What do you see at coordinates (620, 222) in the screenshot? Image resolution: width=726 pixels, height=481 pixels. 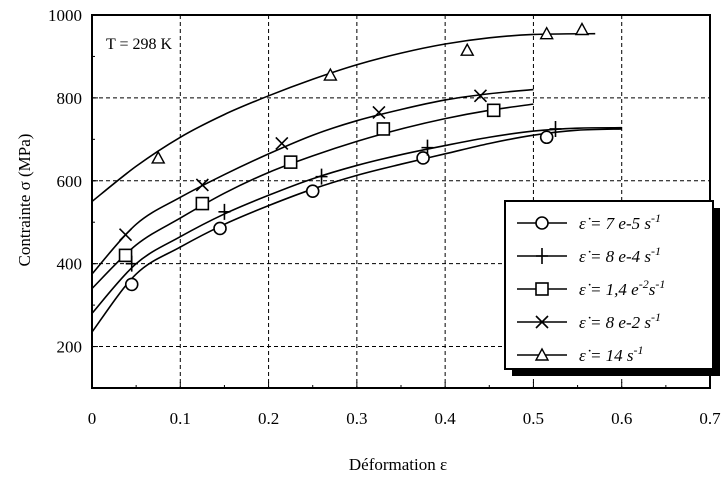 I see `legend-label: ε̇ = 7 e-5 s-1` at bounding box center [620, 222].